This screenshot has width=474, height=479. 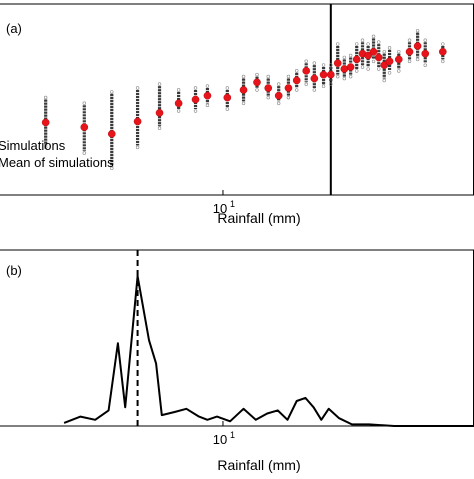 I want to click on panel-a-x-ticks: 10 1, so click(x=224, y=203).